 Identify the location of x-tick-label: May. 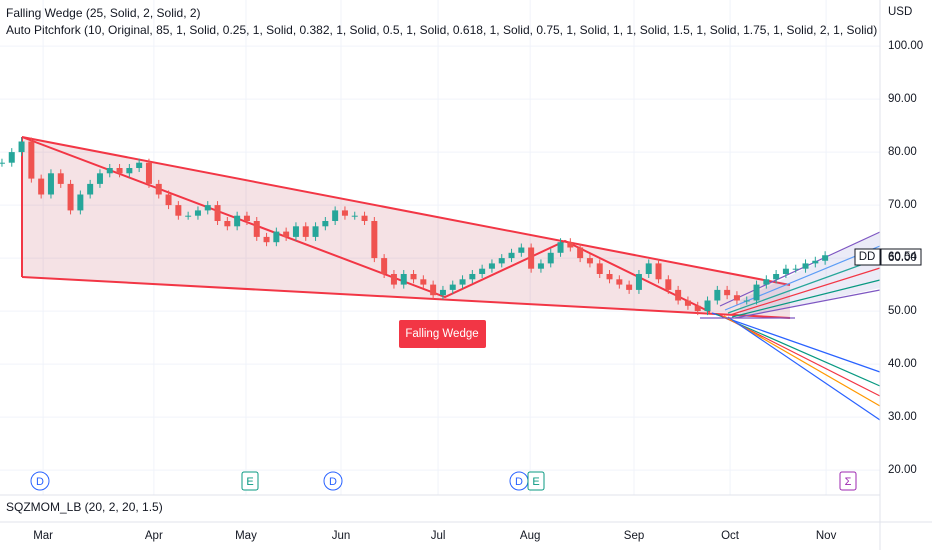
(246, 536).